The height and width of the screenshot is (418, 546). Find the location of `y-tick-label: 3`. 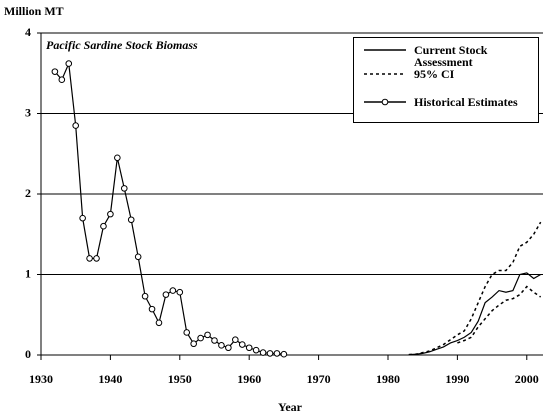

y-tick-label: 3 is located at coordinates (28, 112).